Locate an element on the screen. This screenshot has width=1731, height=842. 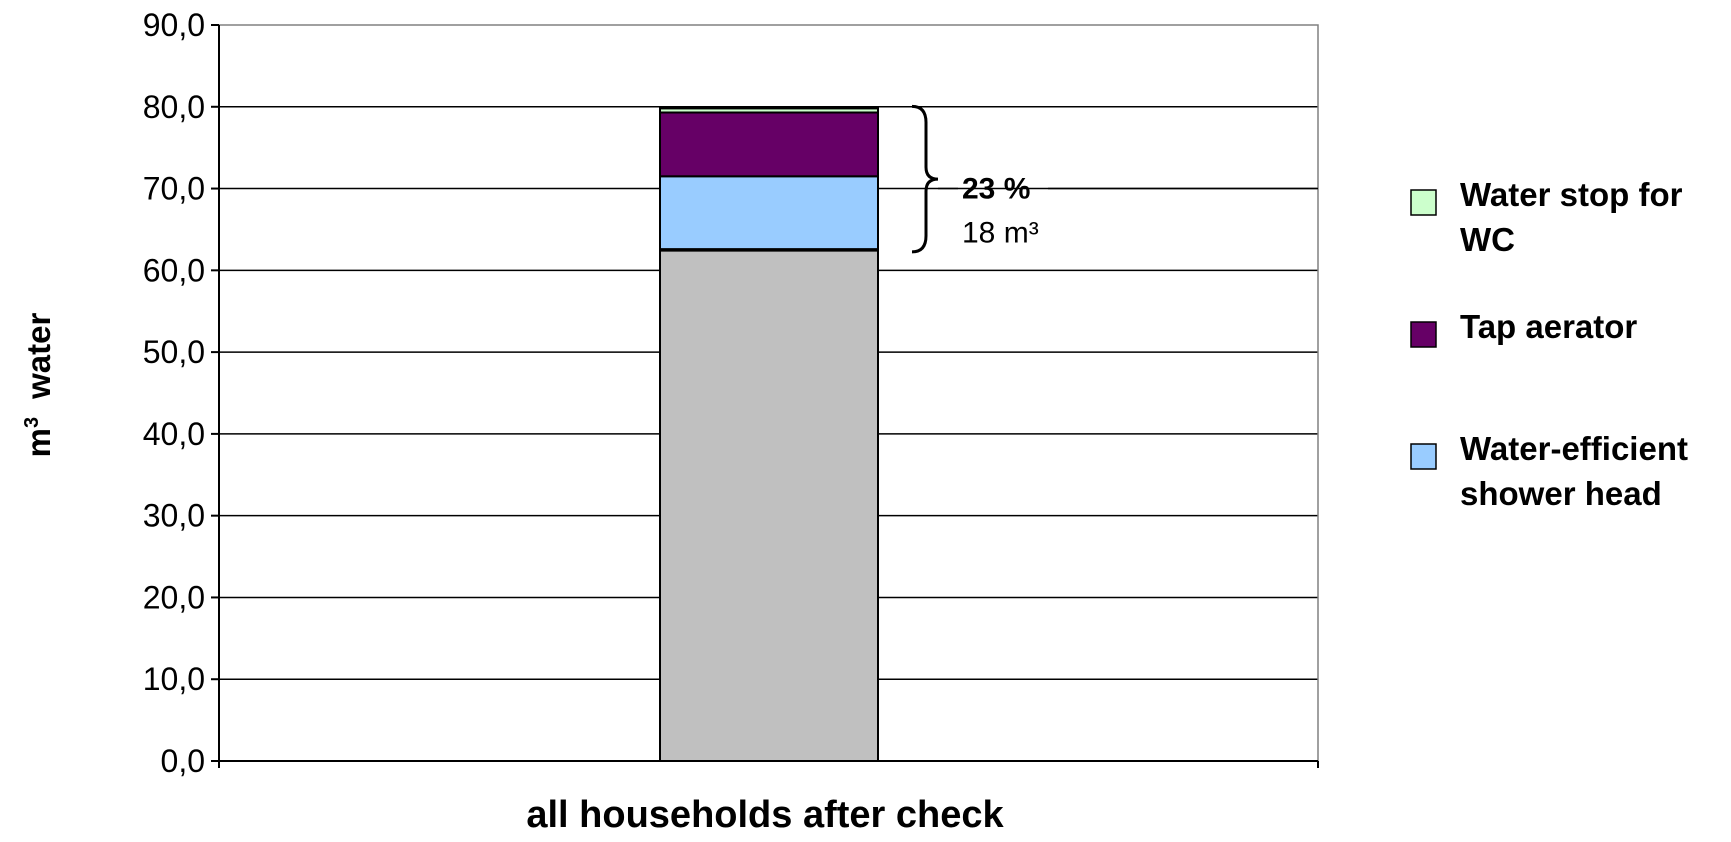
legend-label-wc: WC is located at coordinates (1487, 239).